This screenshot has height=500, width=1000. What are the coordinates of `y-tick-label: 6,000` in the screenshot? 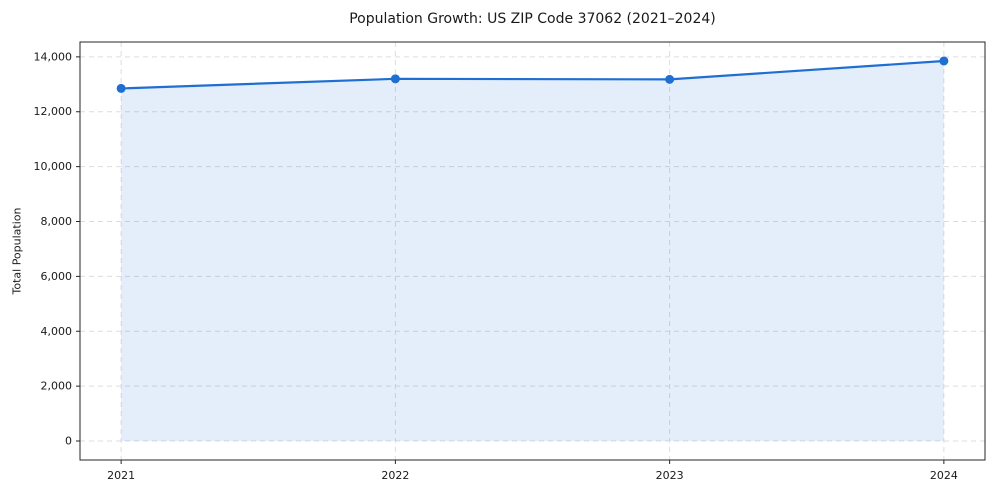 It's located at (57, 276).